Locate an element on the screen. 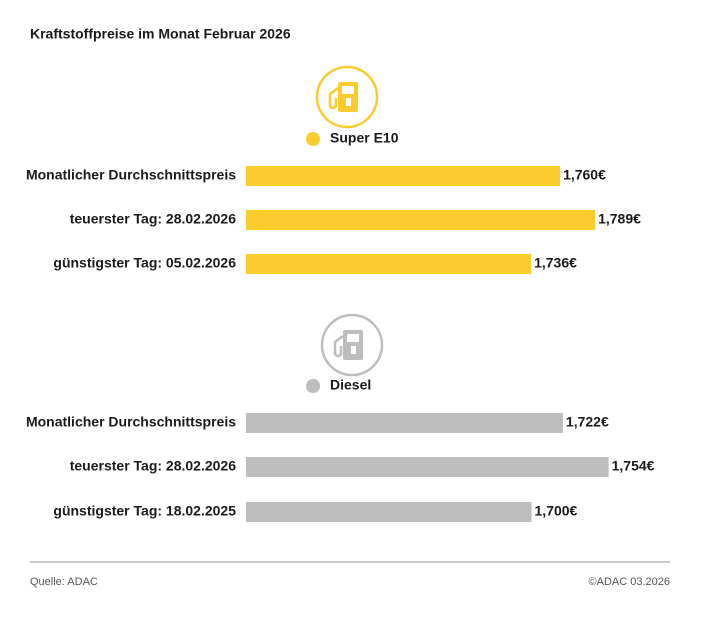  legend-label: Diesel is located at coordinates (350, 385).